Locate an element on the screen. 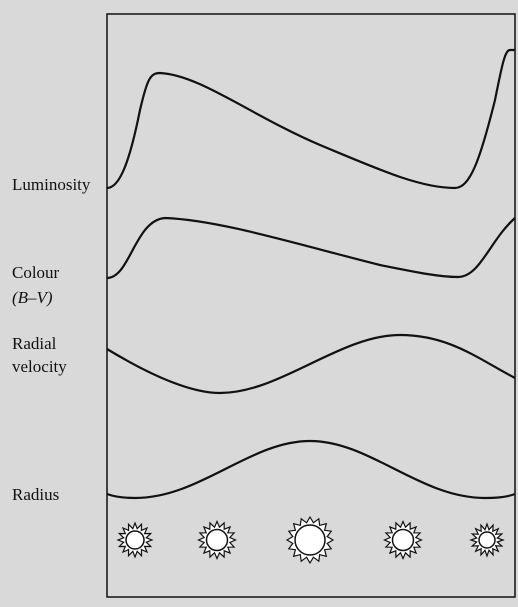 The image size is (518, 607). colour-curve is located at coordinates (311, 248).